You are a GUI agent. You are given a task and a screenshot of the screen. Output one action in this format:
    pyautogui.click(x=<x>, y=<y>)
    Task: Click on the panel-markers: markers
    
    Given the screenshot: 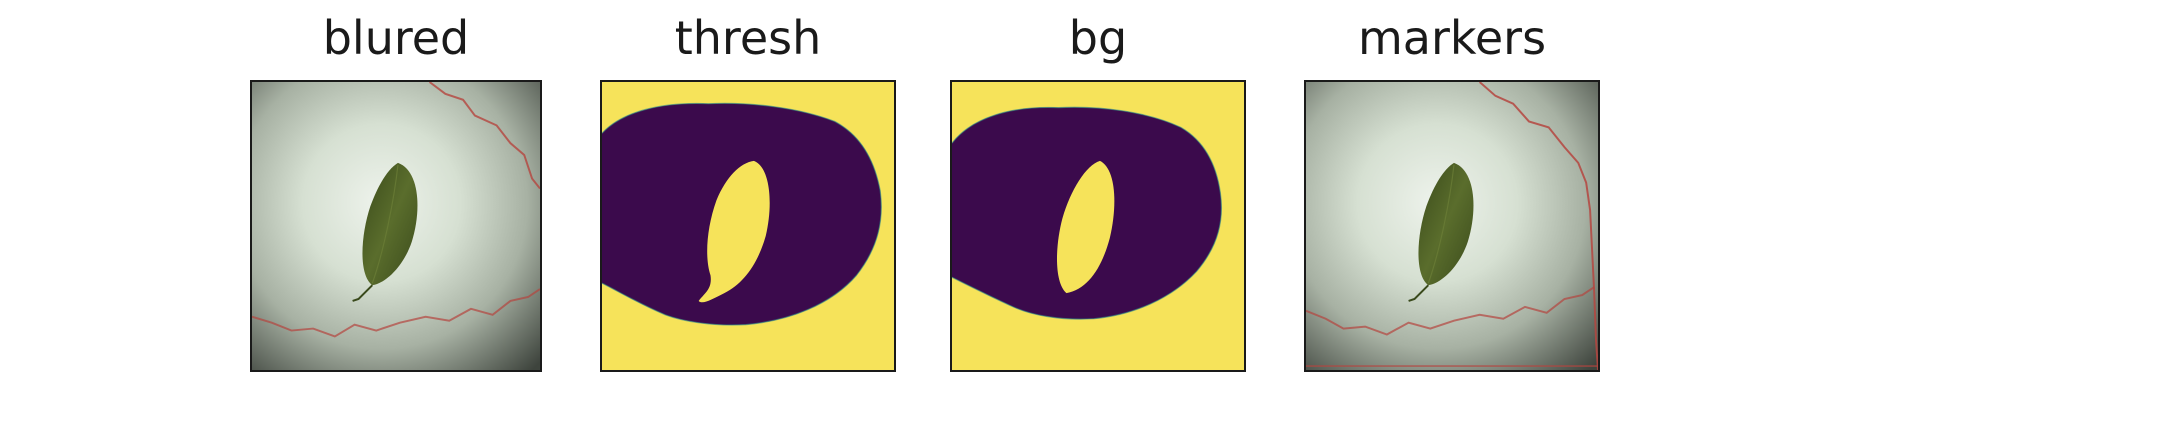 What is the action you would take?
    pyautogui.click(x=1452, y=211)
    